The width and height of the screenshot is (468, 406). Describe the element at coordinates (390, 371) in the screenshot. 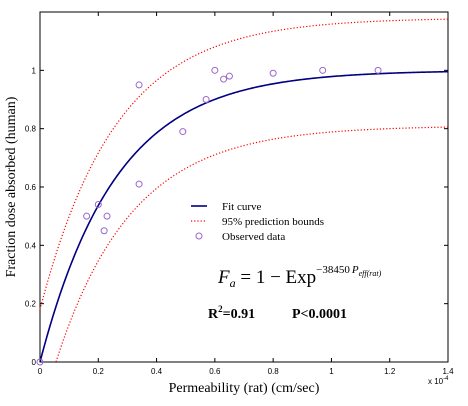

I see `x-tick-label: 1.2` at that location.